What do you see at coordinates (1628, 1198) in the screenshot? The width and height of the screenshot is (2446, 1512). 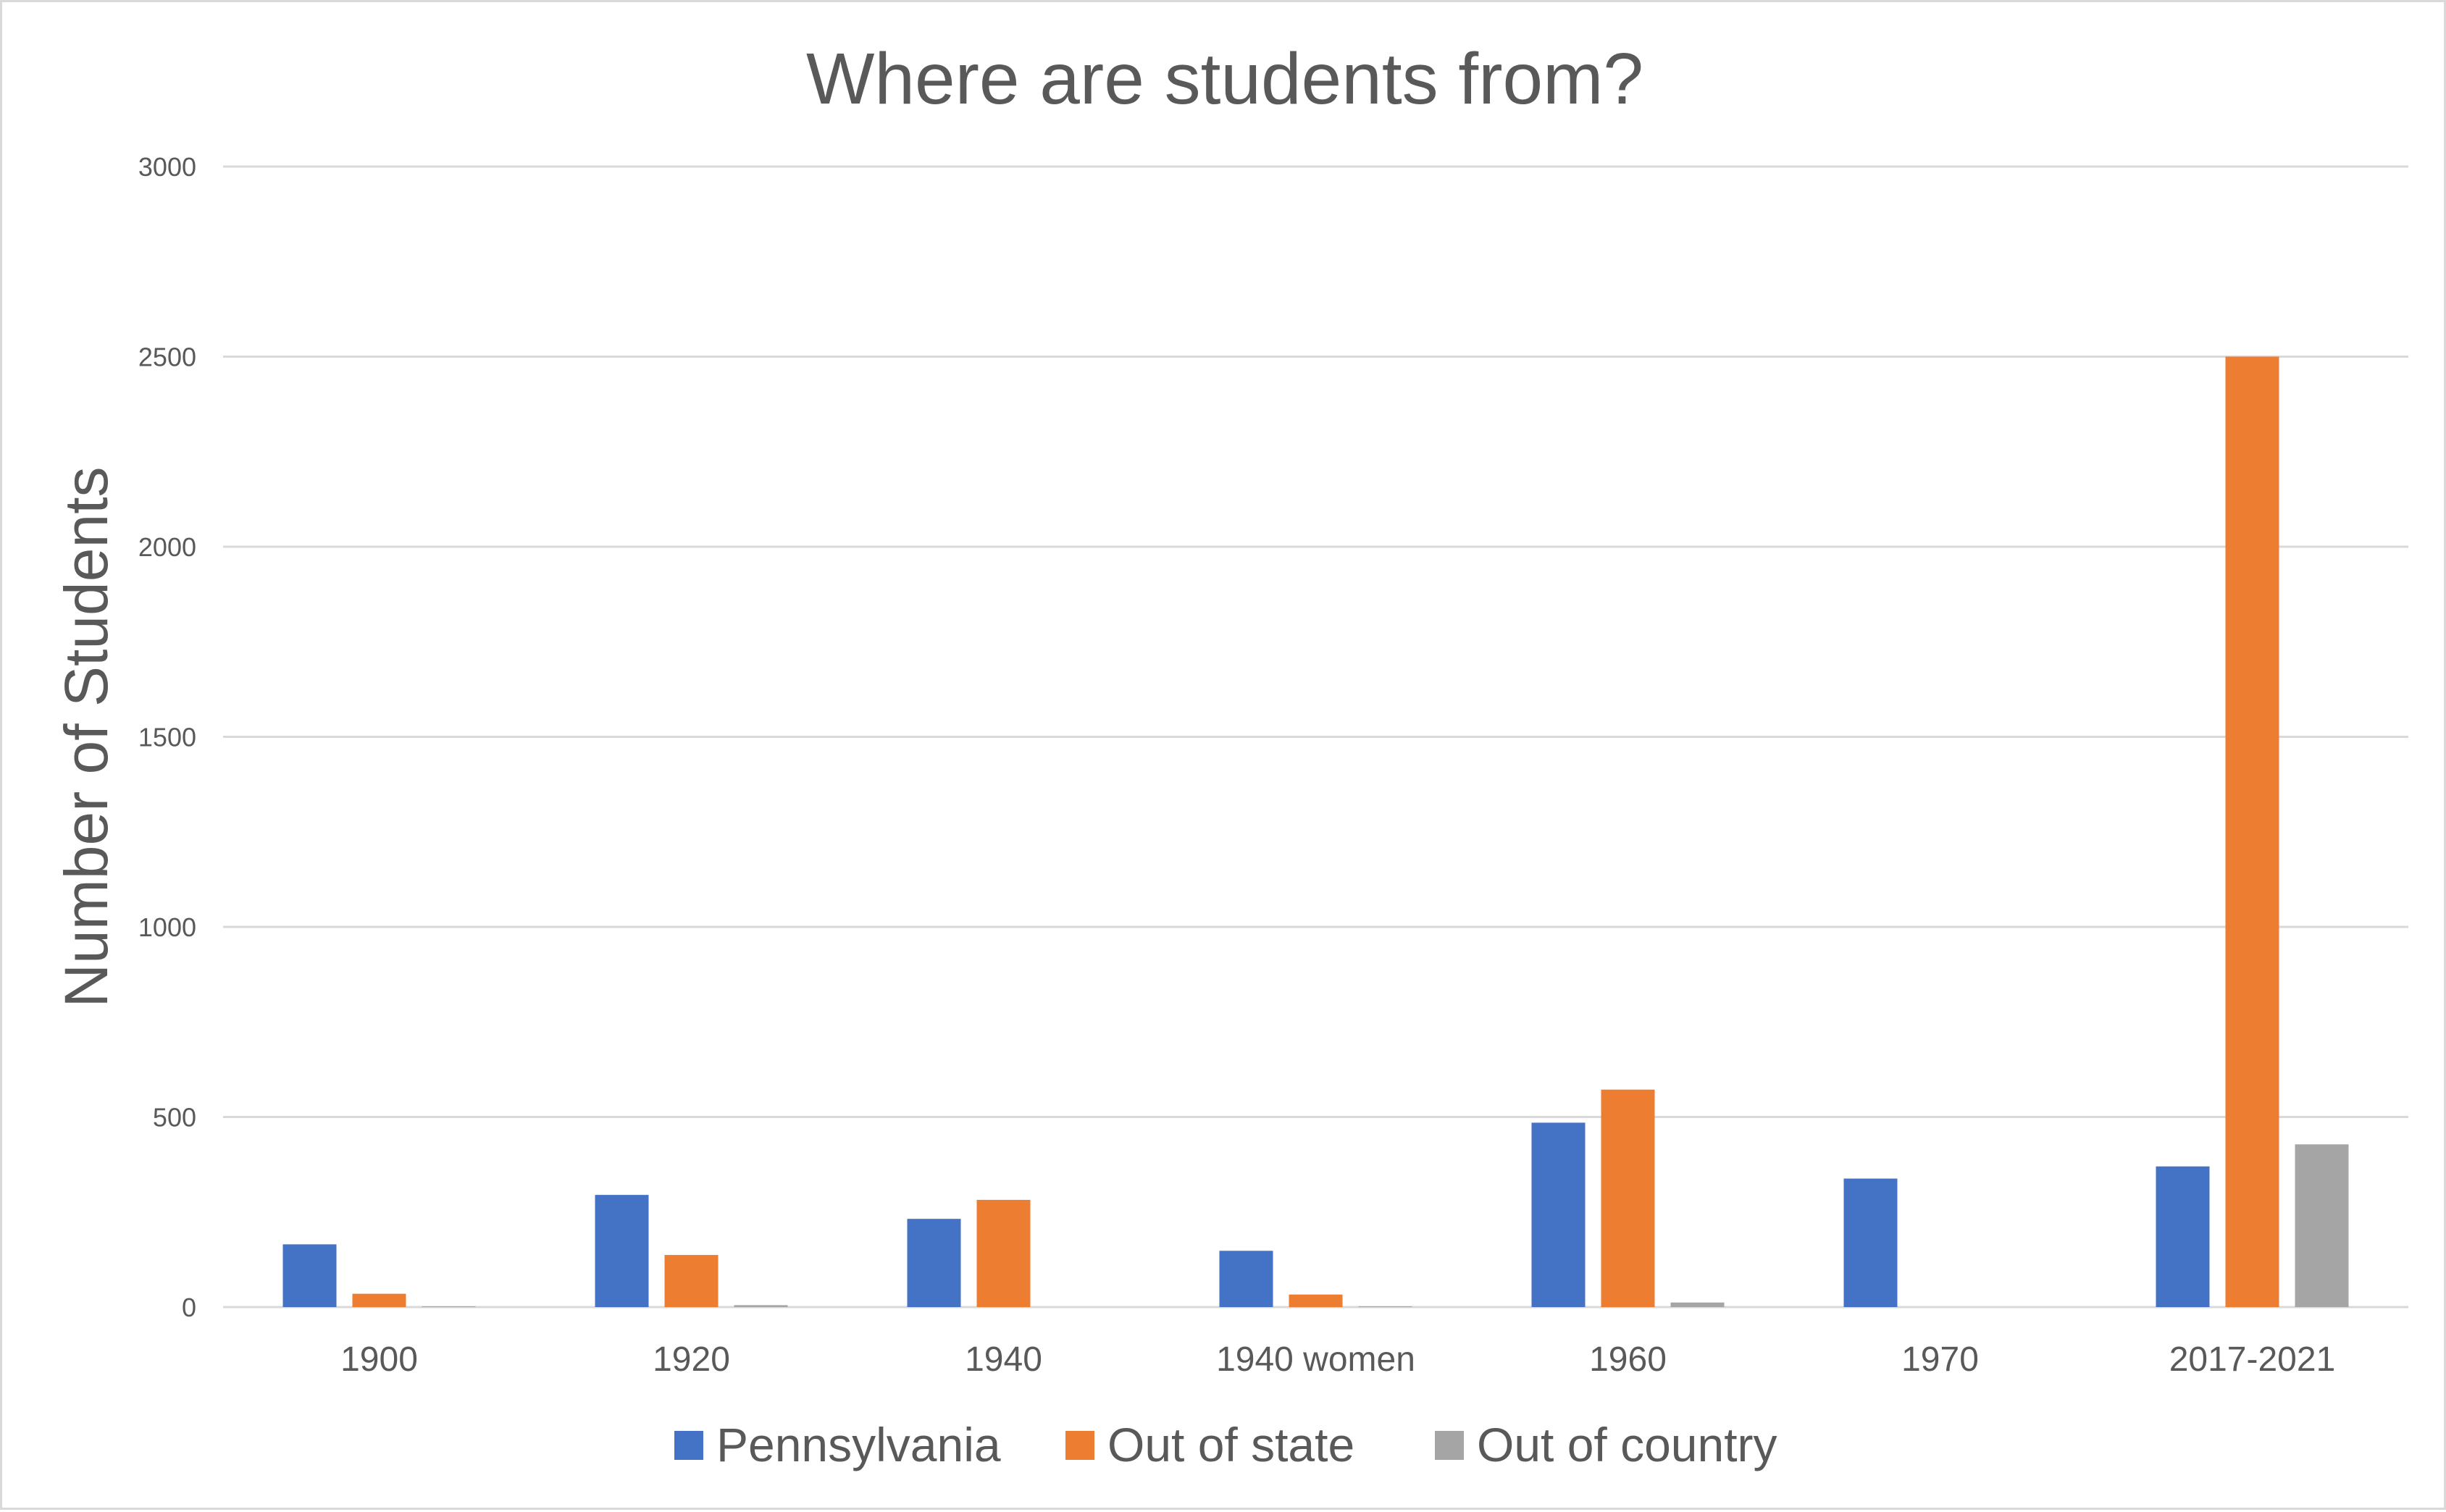 I see `bar-out-of-state-1960` at bounding box center [1628, 1198].